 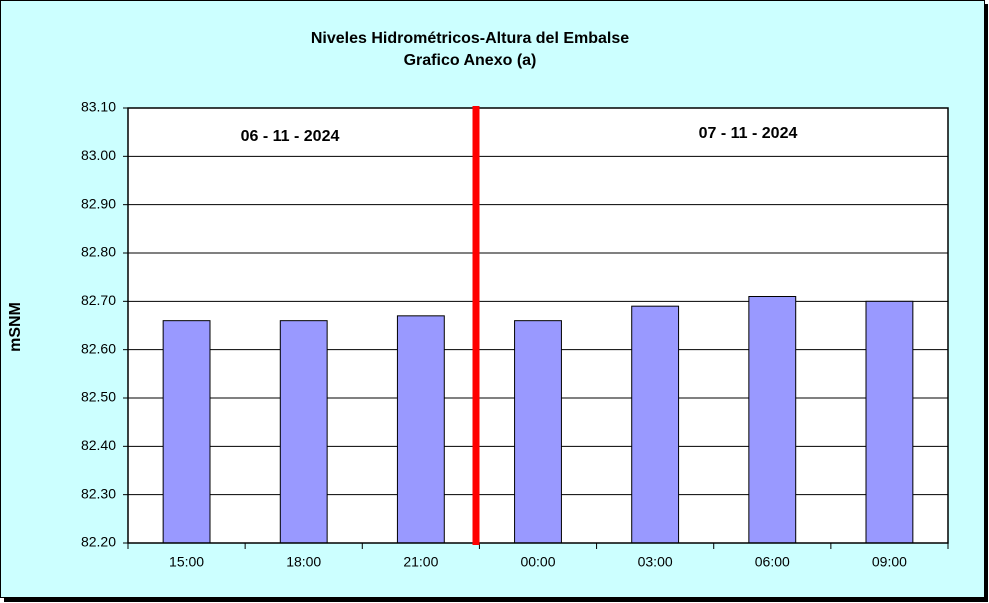 What do you see at coordinates (98, 300) in the screenshot?
I see `y-tick-label: 82.70` at bounding box center [98, 300].